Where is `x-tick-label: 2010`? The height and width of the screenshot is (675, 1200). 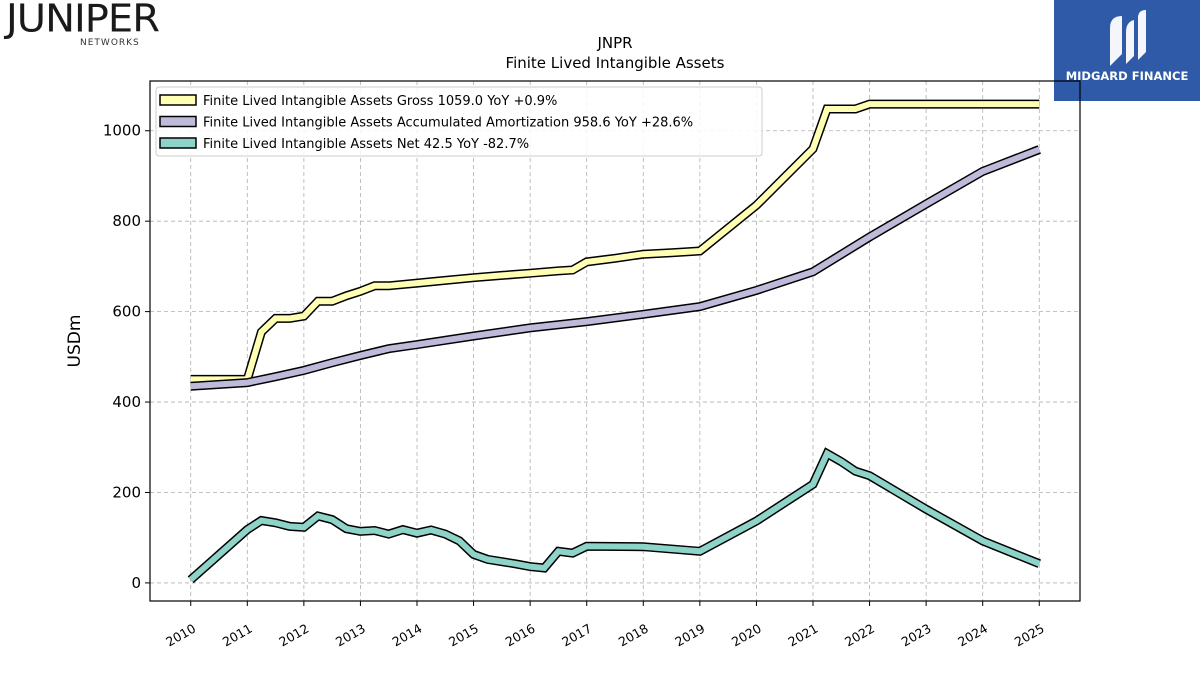
x-tick-label: 2010 is located at coordinates (180, 635).